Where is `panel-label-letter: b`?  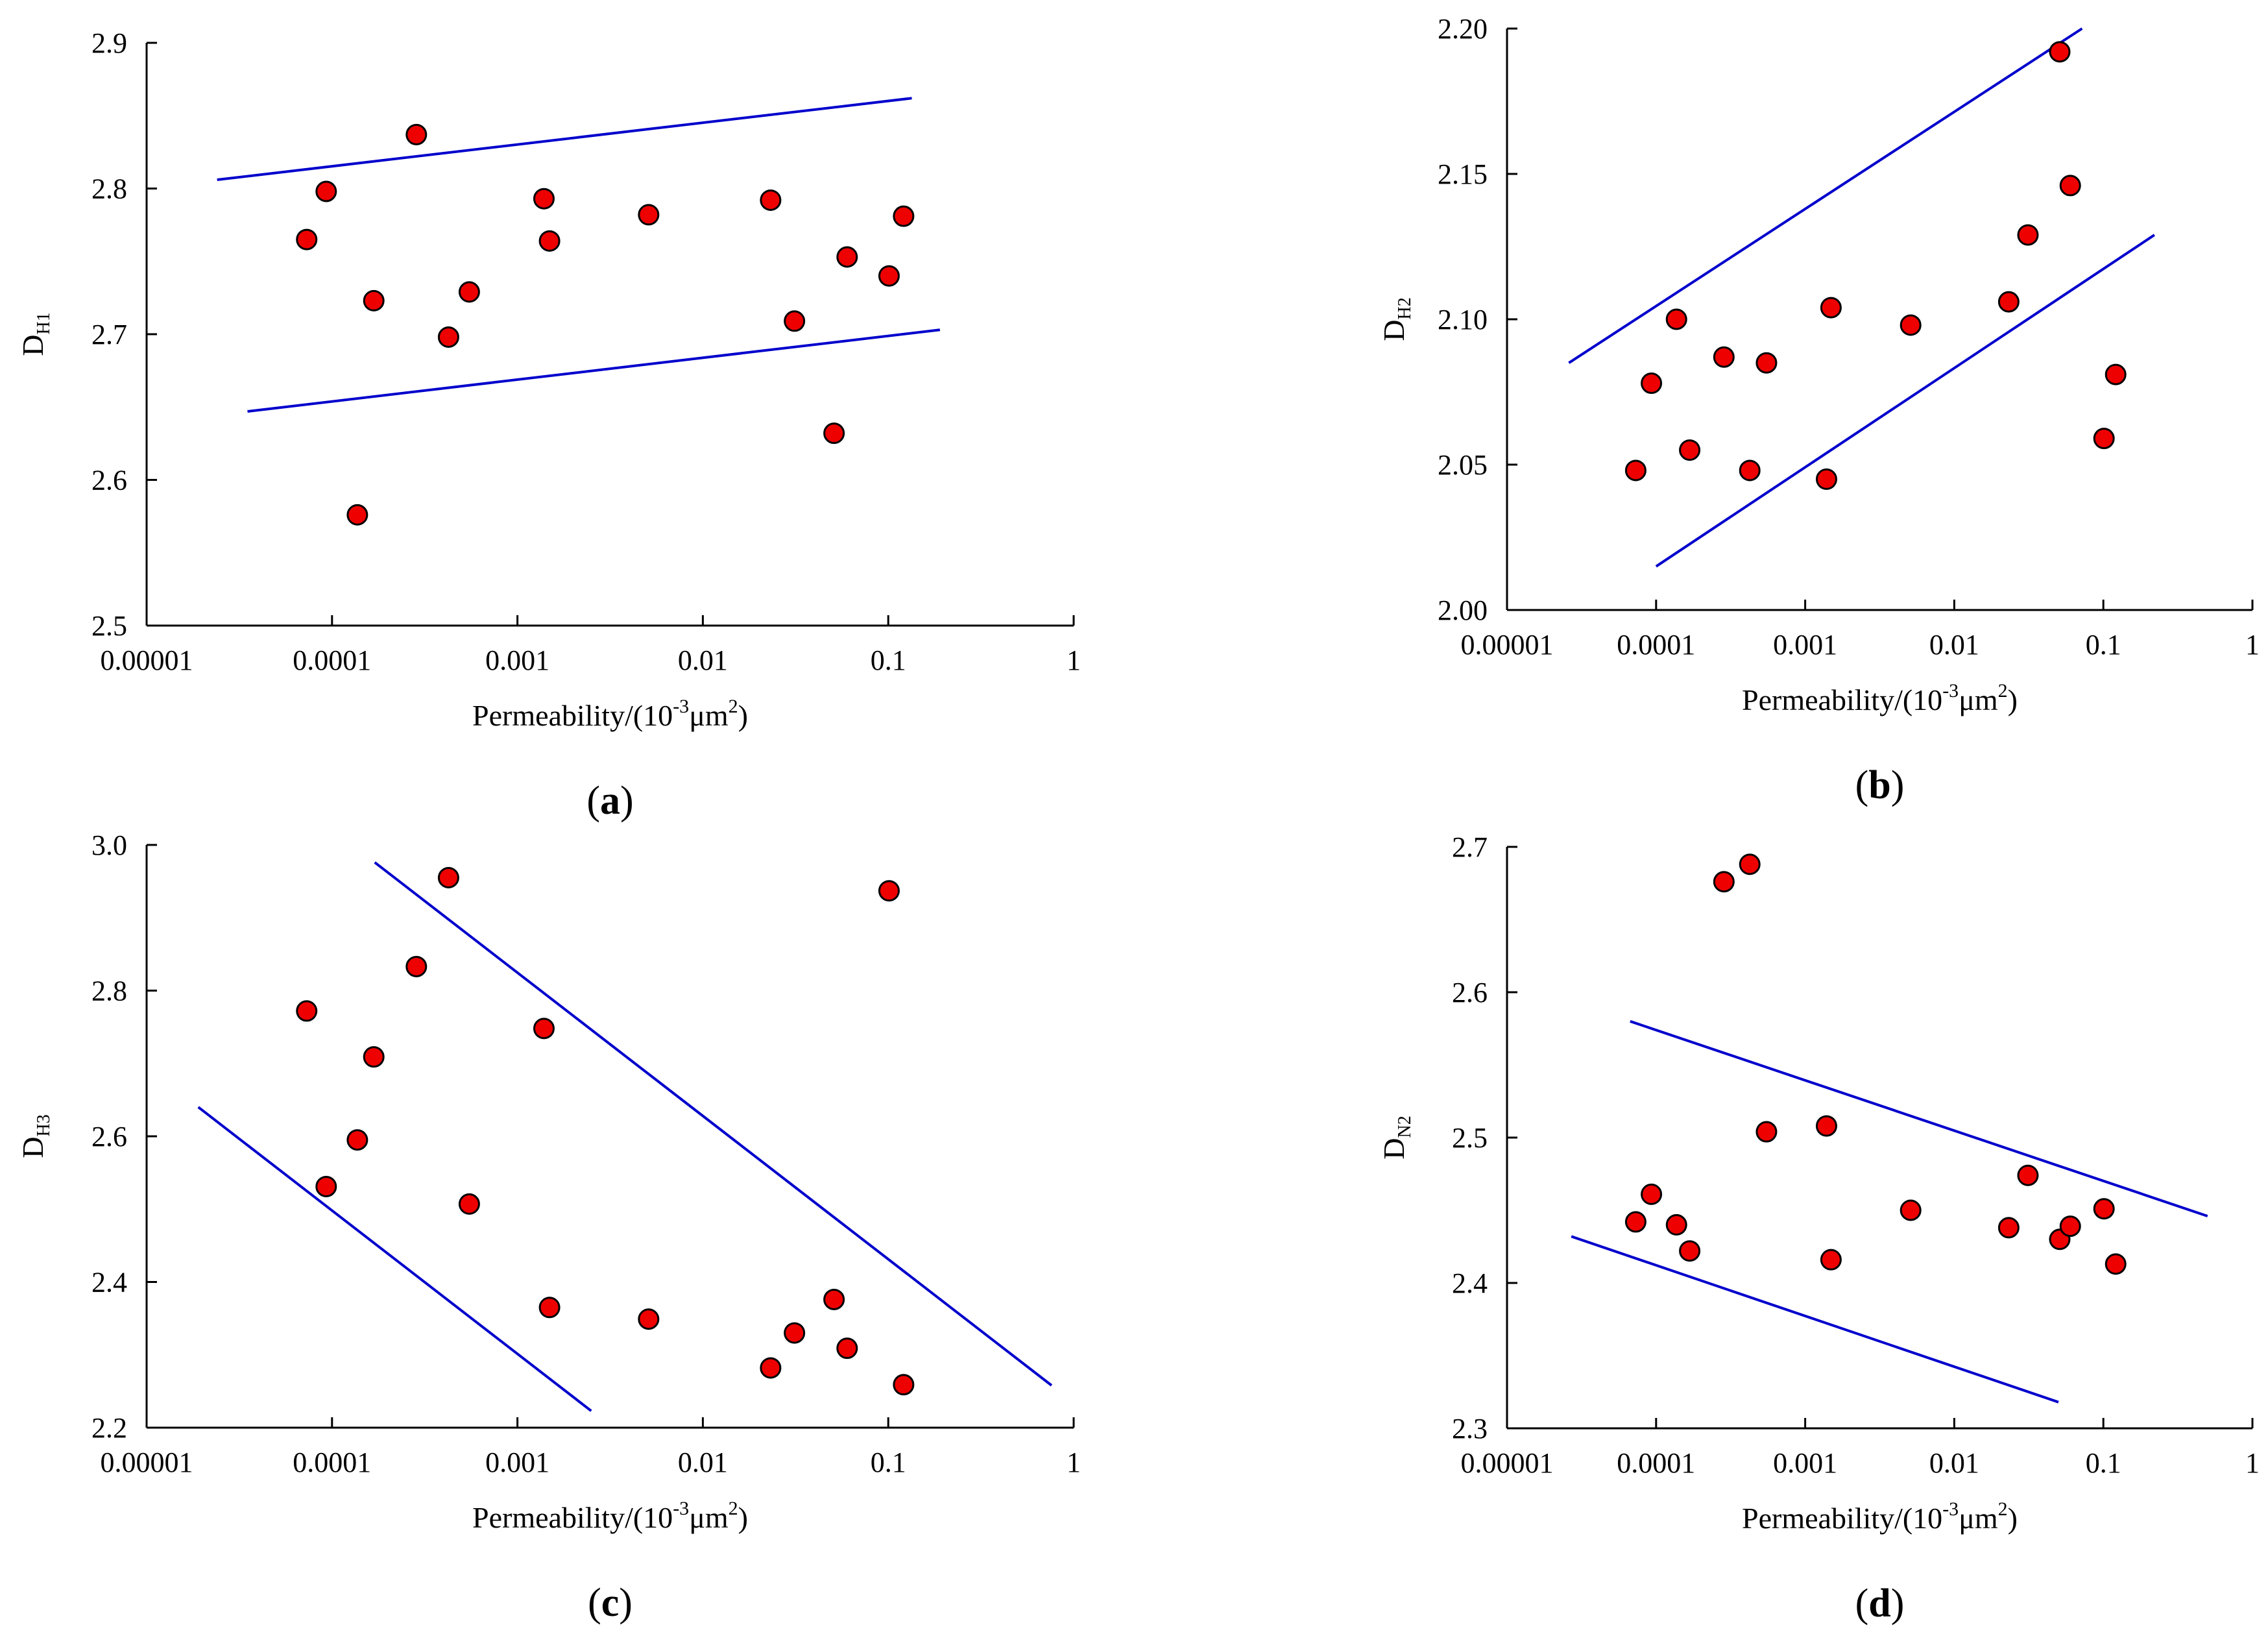
panel-label-letter: b is located at coordinates (1879, 785).